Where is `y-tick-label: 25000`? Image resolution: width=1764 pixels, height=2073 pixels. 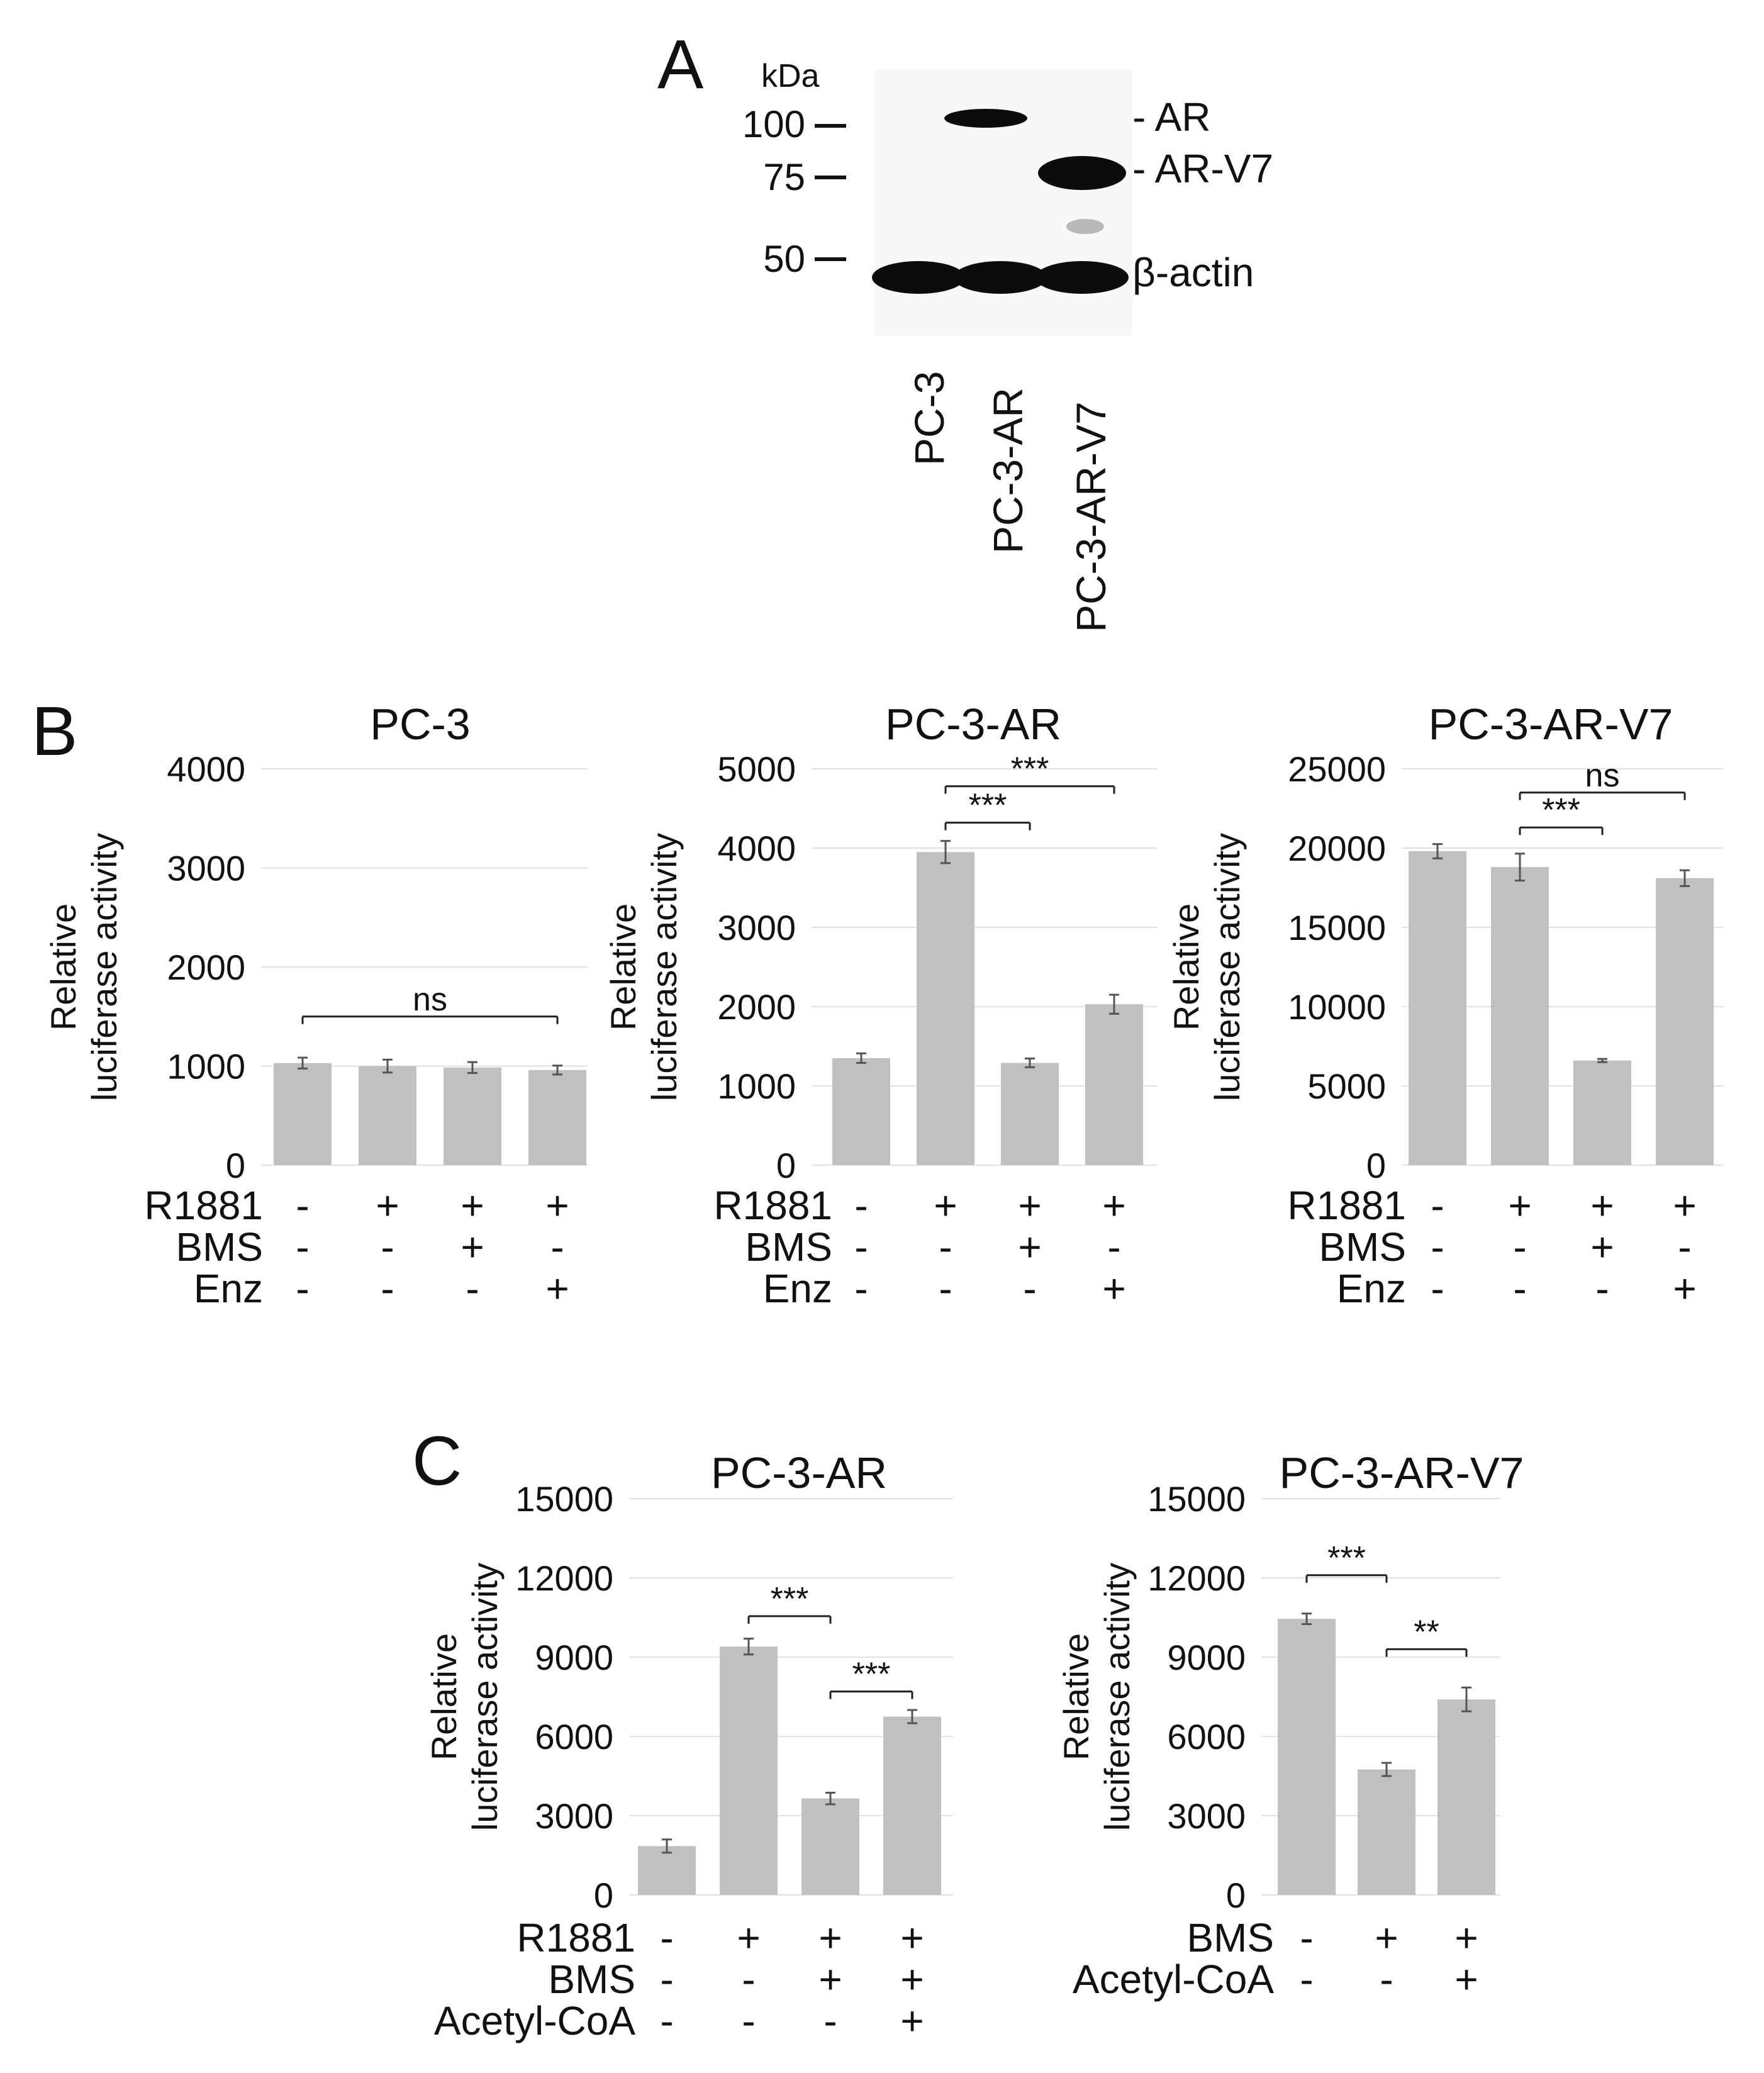
y-tick-label: 25000 is located at coordinates (1337, 769).